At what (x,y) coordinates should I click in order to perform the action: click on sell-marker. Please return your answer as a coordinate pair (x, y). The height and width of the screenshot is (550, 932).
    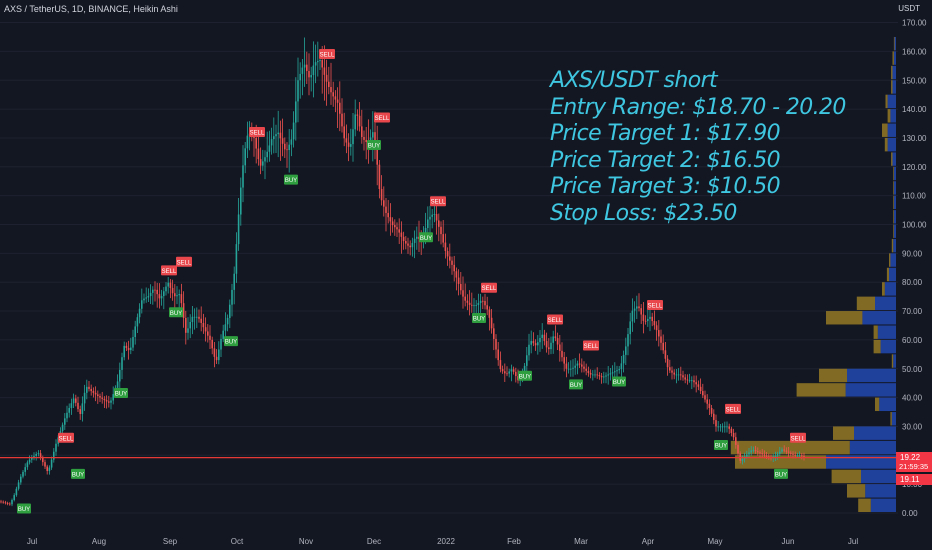
    Looking at the image, I should click on (327, 54).